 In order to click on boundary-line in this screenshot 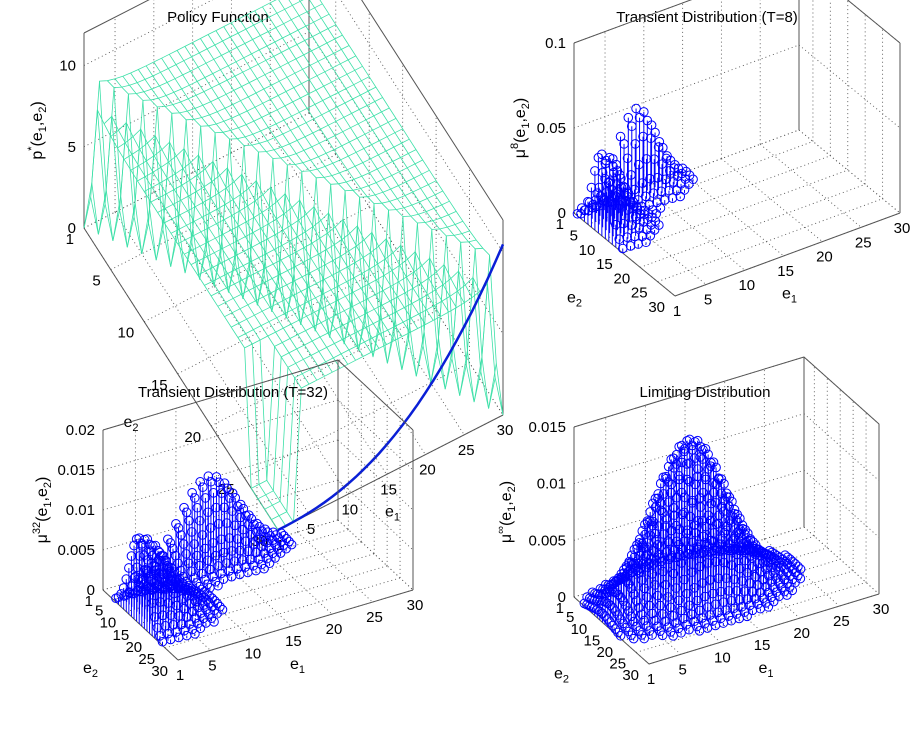, I will do `click(391, 387)`.